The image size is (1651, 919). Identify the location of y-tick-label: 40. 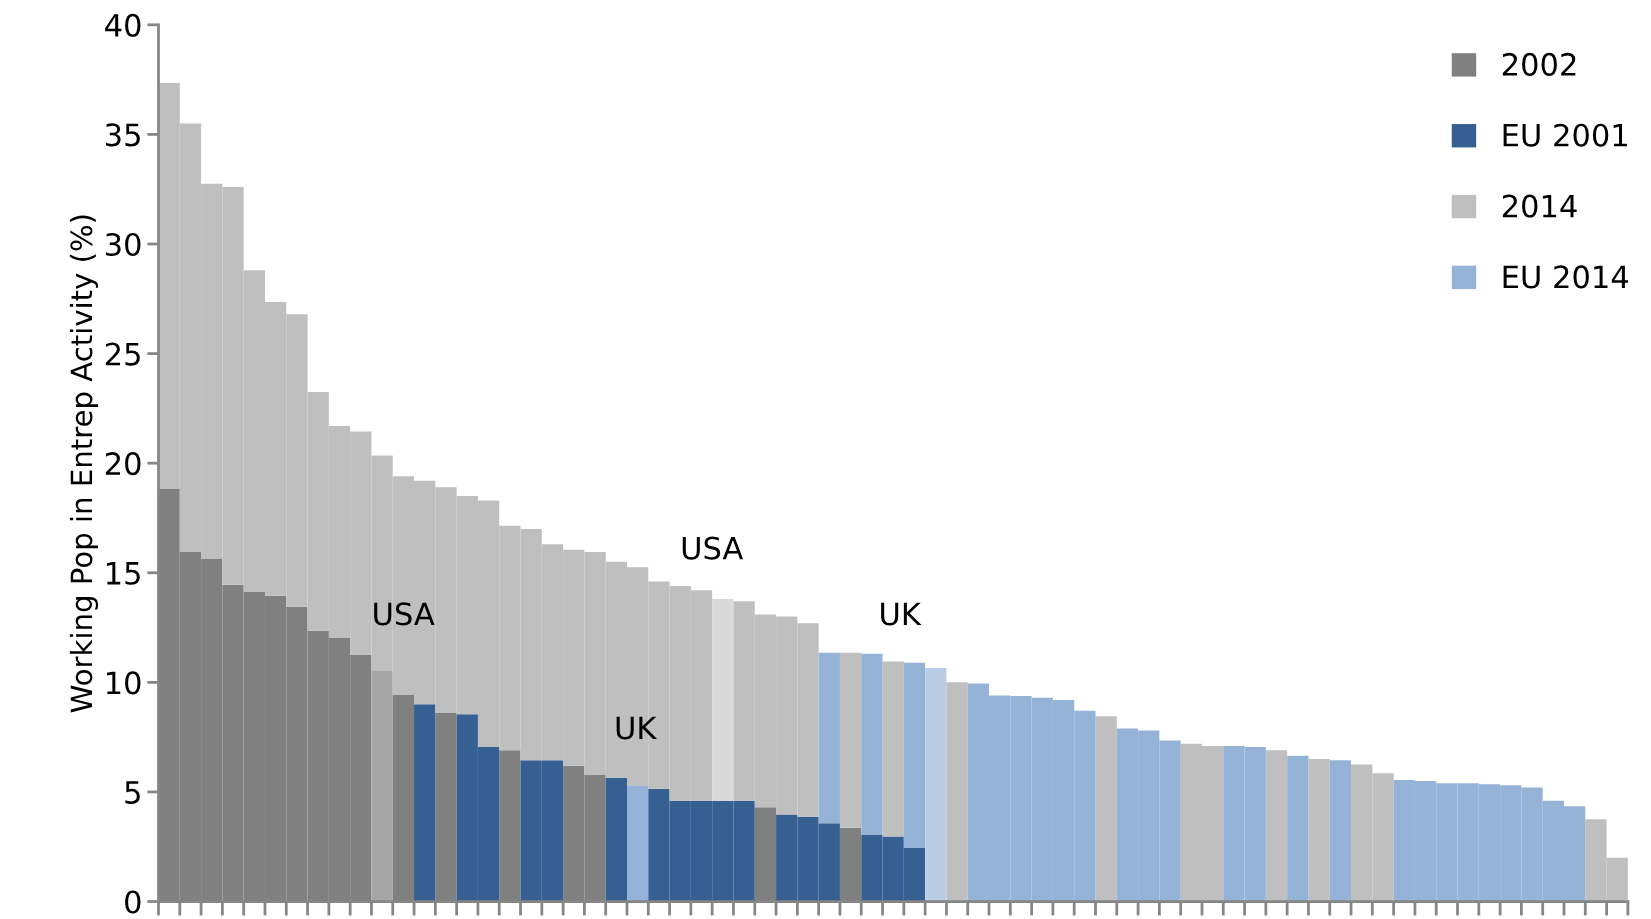
(123, 25).